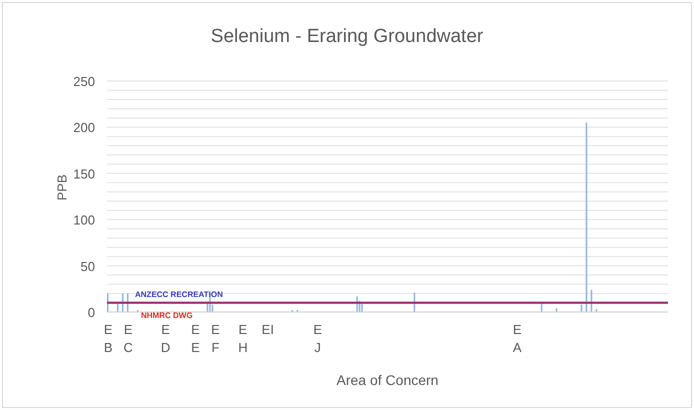  Describe the element at coordinates (128, 338) in the screenshot. I see `x-tick-label: E C` at that location.